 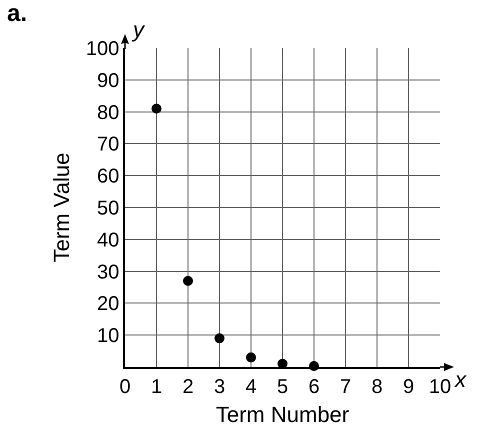 What do you see at coordinates (346, 387) in the screenshot?
I see `x-tick-label: 7` at bounding box center [346, 387].